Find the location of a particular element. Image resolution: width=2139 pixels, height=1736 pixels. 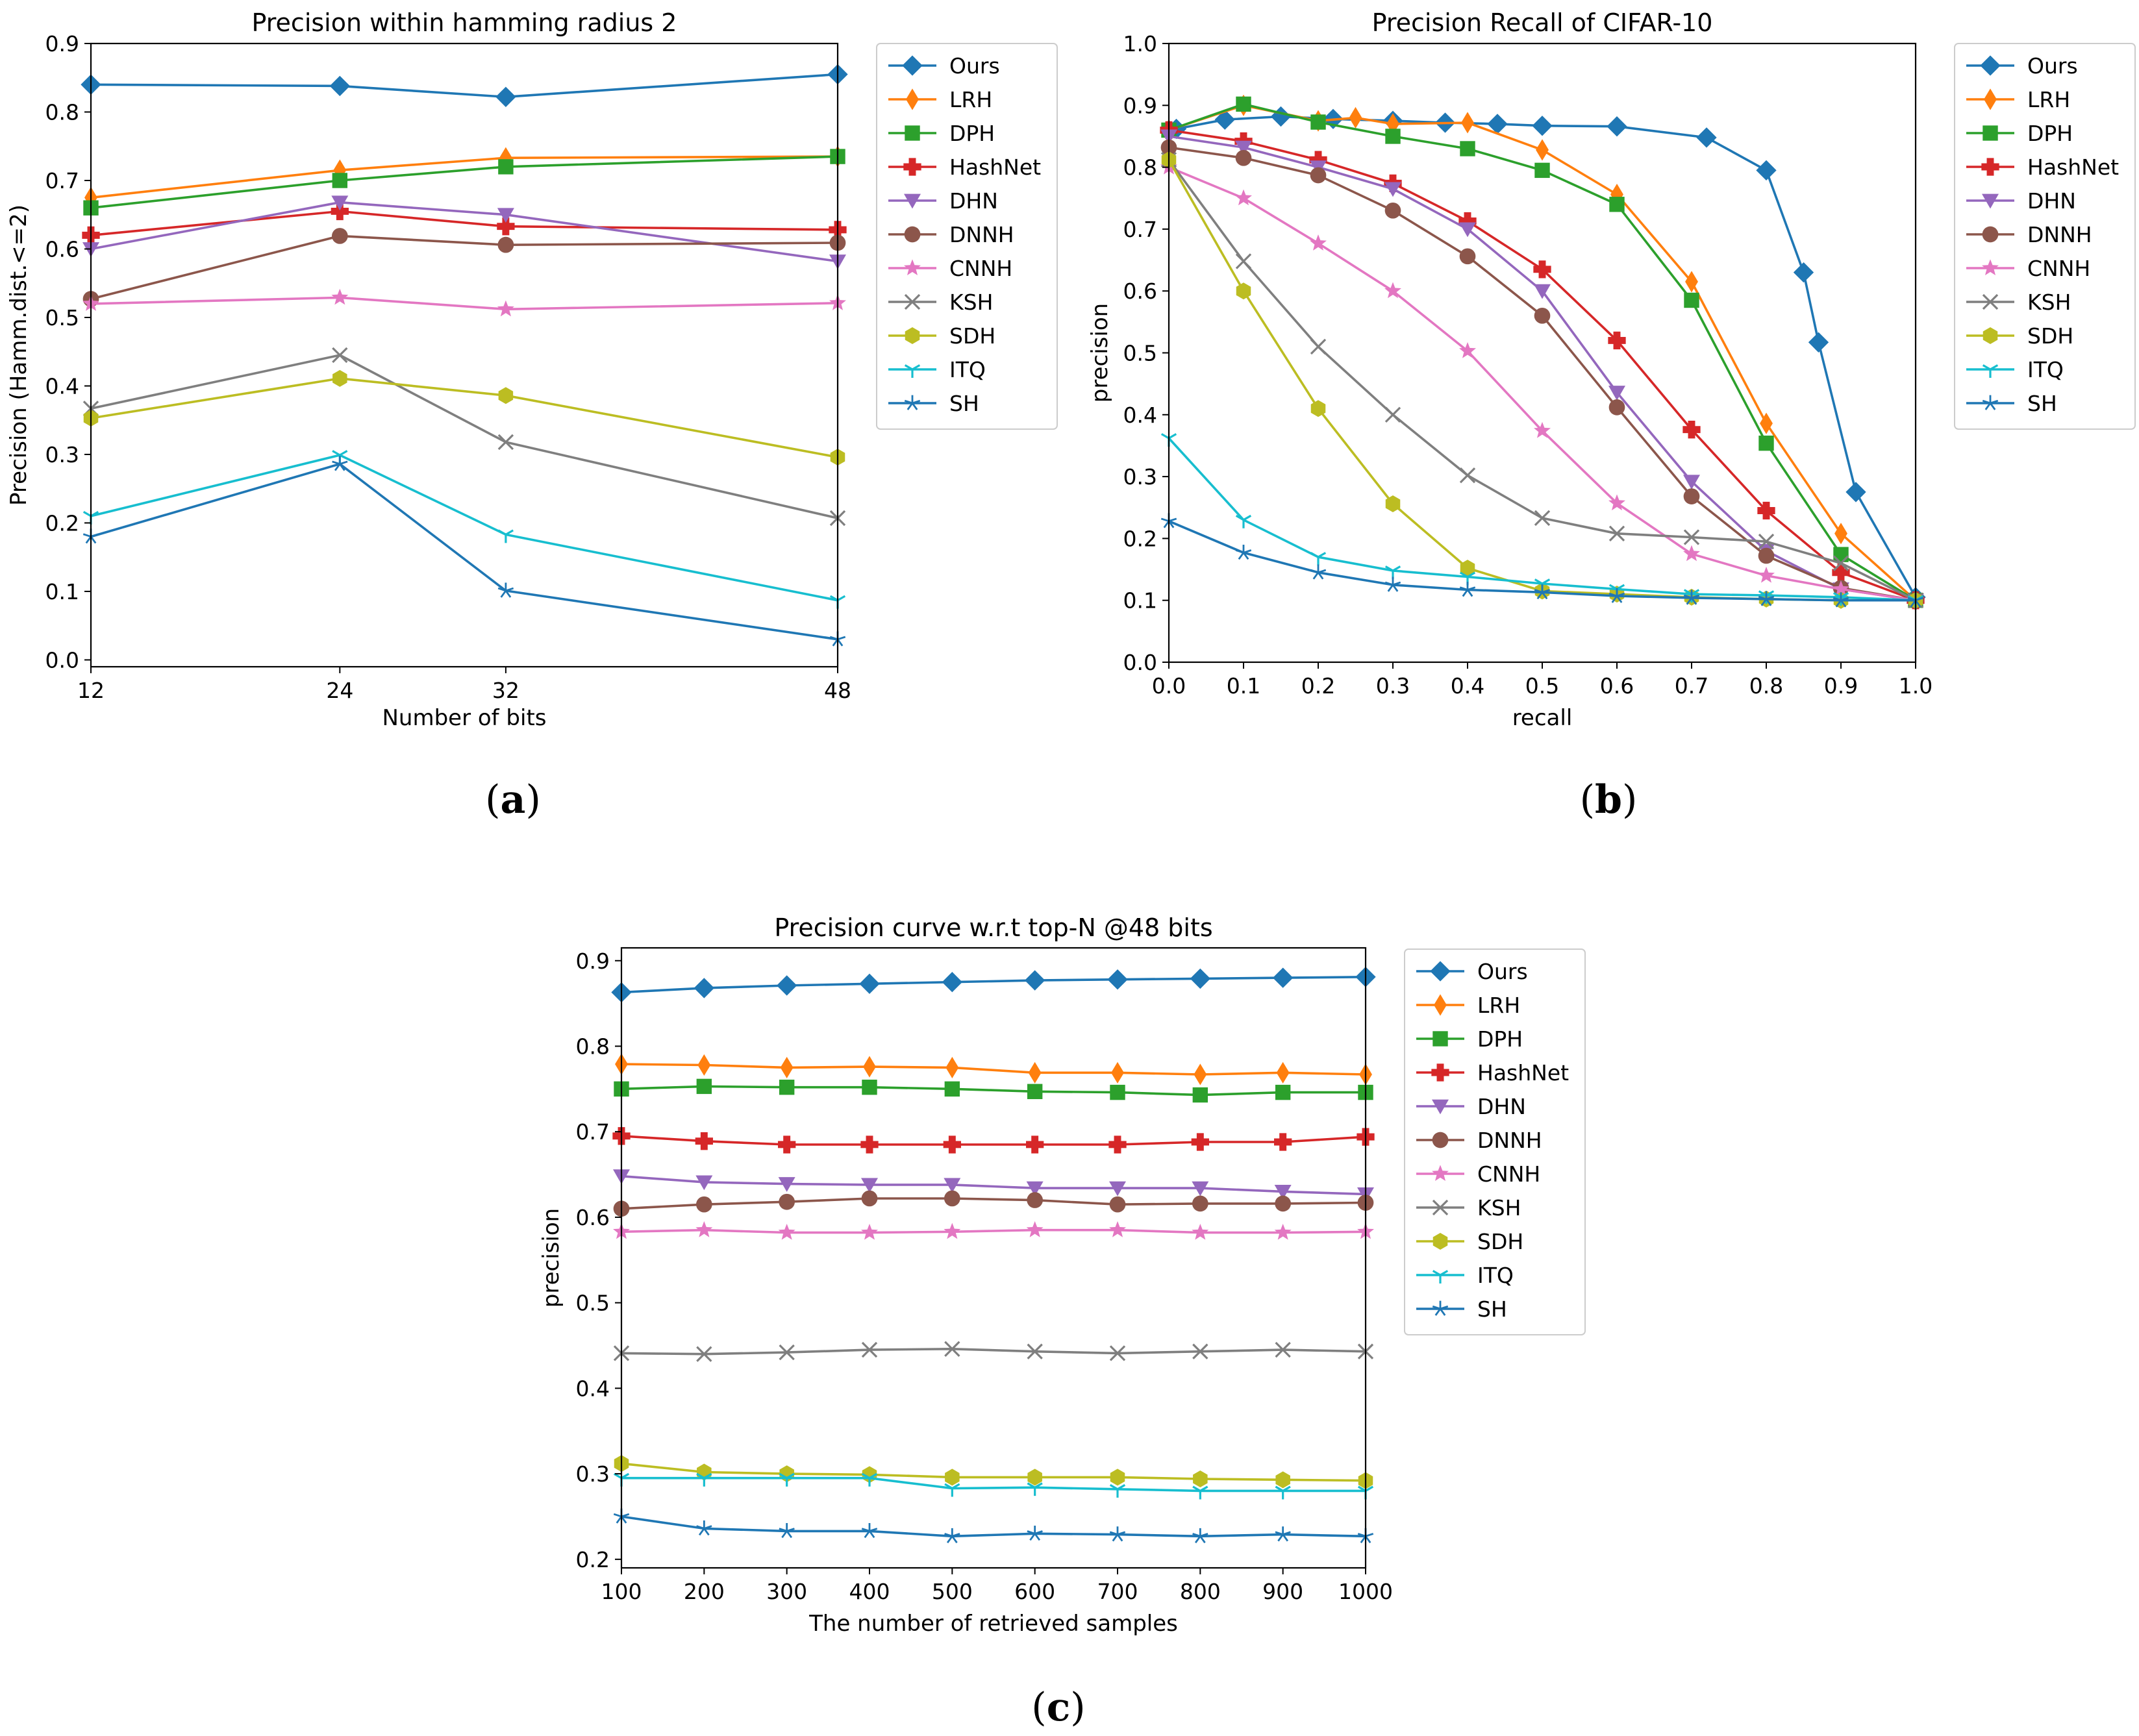

panel-a-ytick-label: 0.2 is located at coordinates (62, 523).